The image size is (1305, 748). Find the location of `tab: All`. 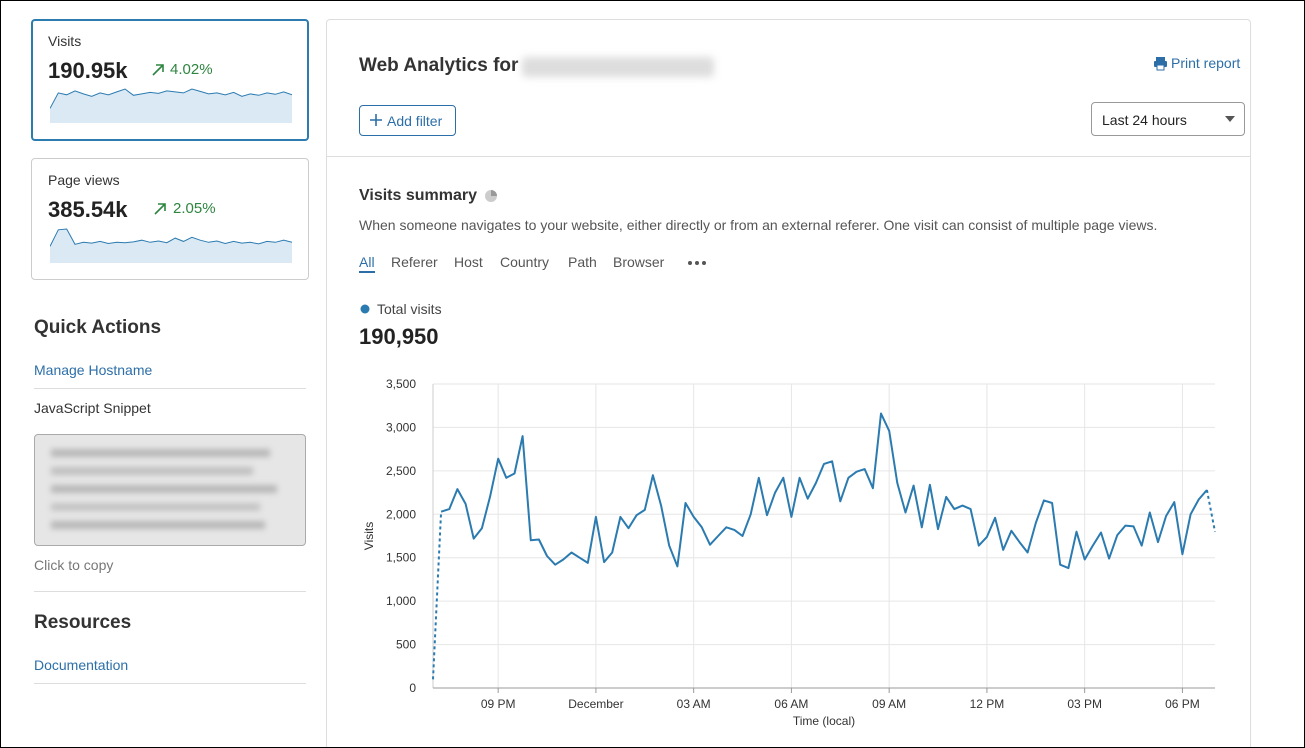

tab: All is located at coordinates (367, 262).